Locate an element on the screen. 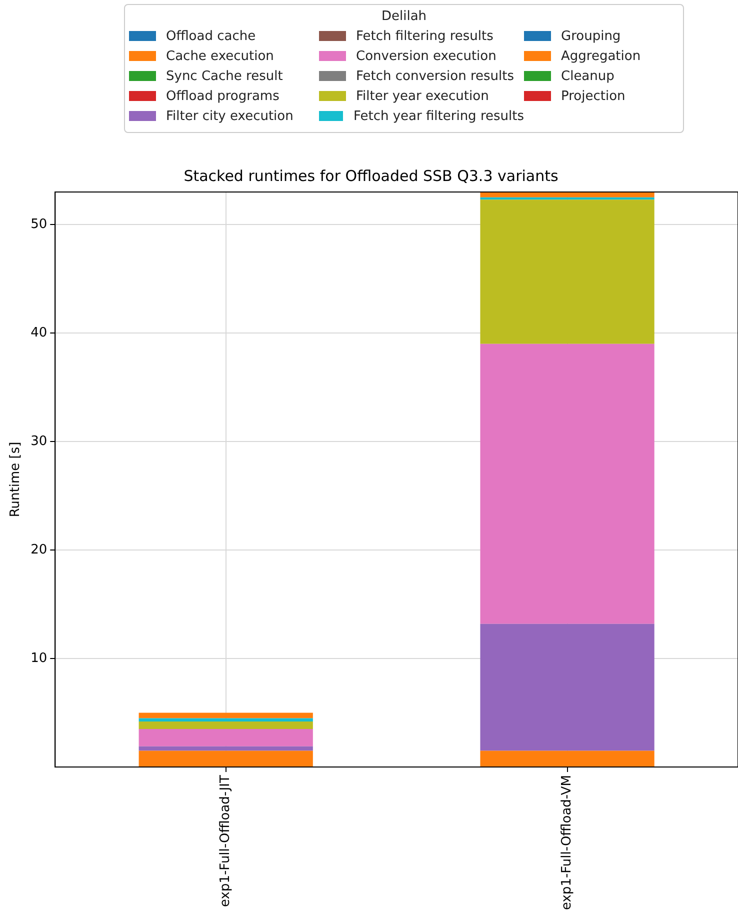 The width and height of the screenshot is (738, 913). legend-label: Fetch filtering results is located at coordinates (425, 36).